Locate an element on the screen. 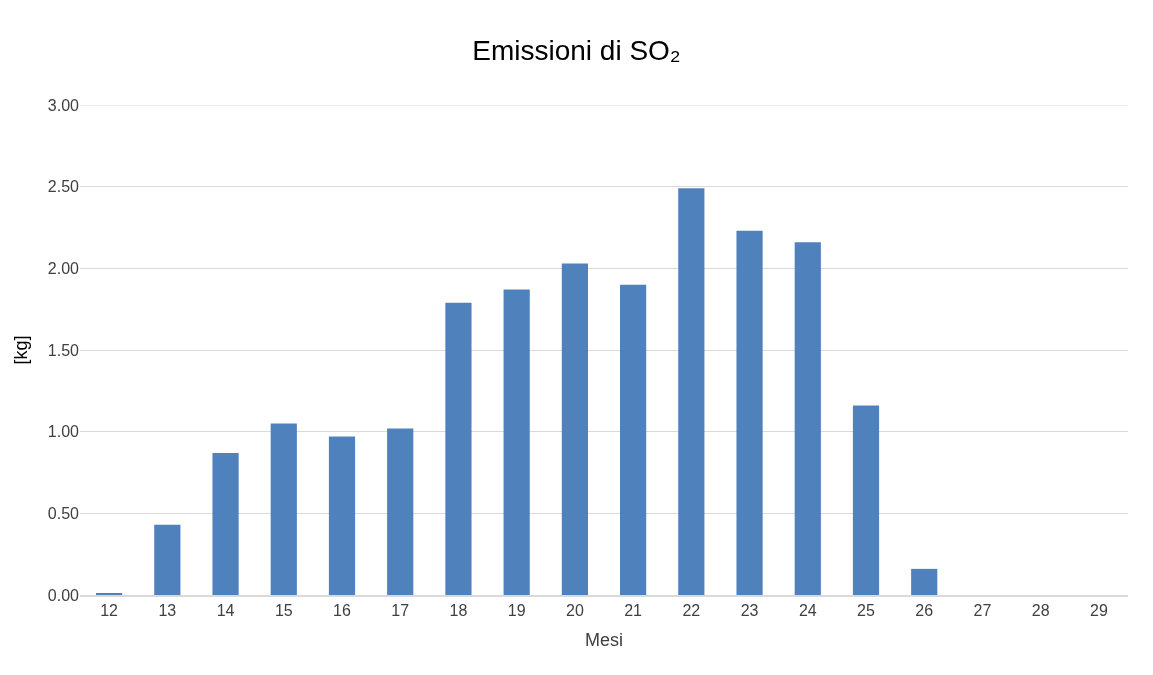 Image resolution: width=1153 pixels, height=675 pixels. x-tick-label: 12 is located at coordinates (109, 610).